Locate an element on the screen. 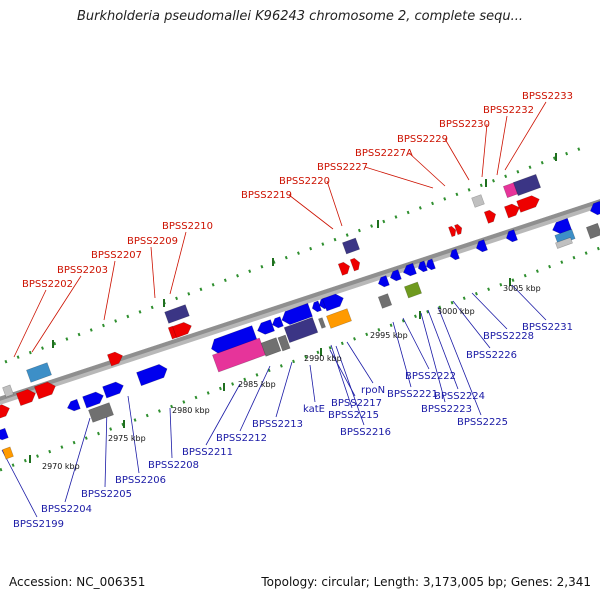 This screenshot has width=600, height=600. gene-label-bottom: BPSS2204 is located at coordinates (66, 509).